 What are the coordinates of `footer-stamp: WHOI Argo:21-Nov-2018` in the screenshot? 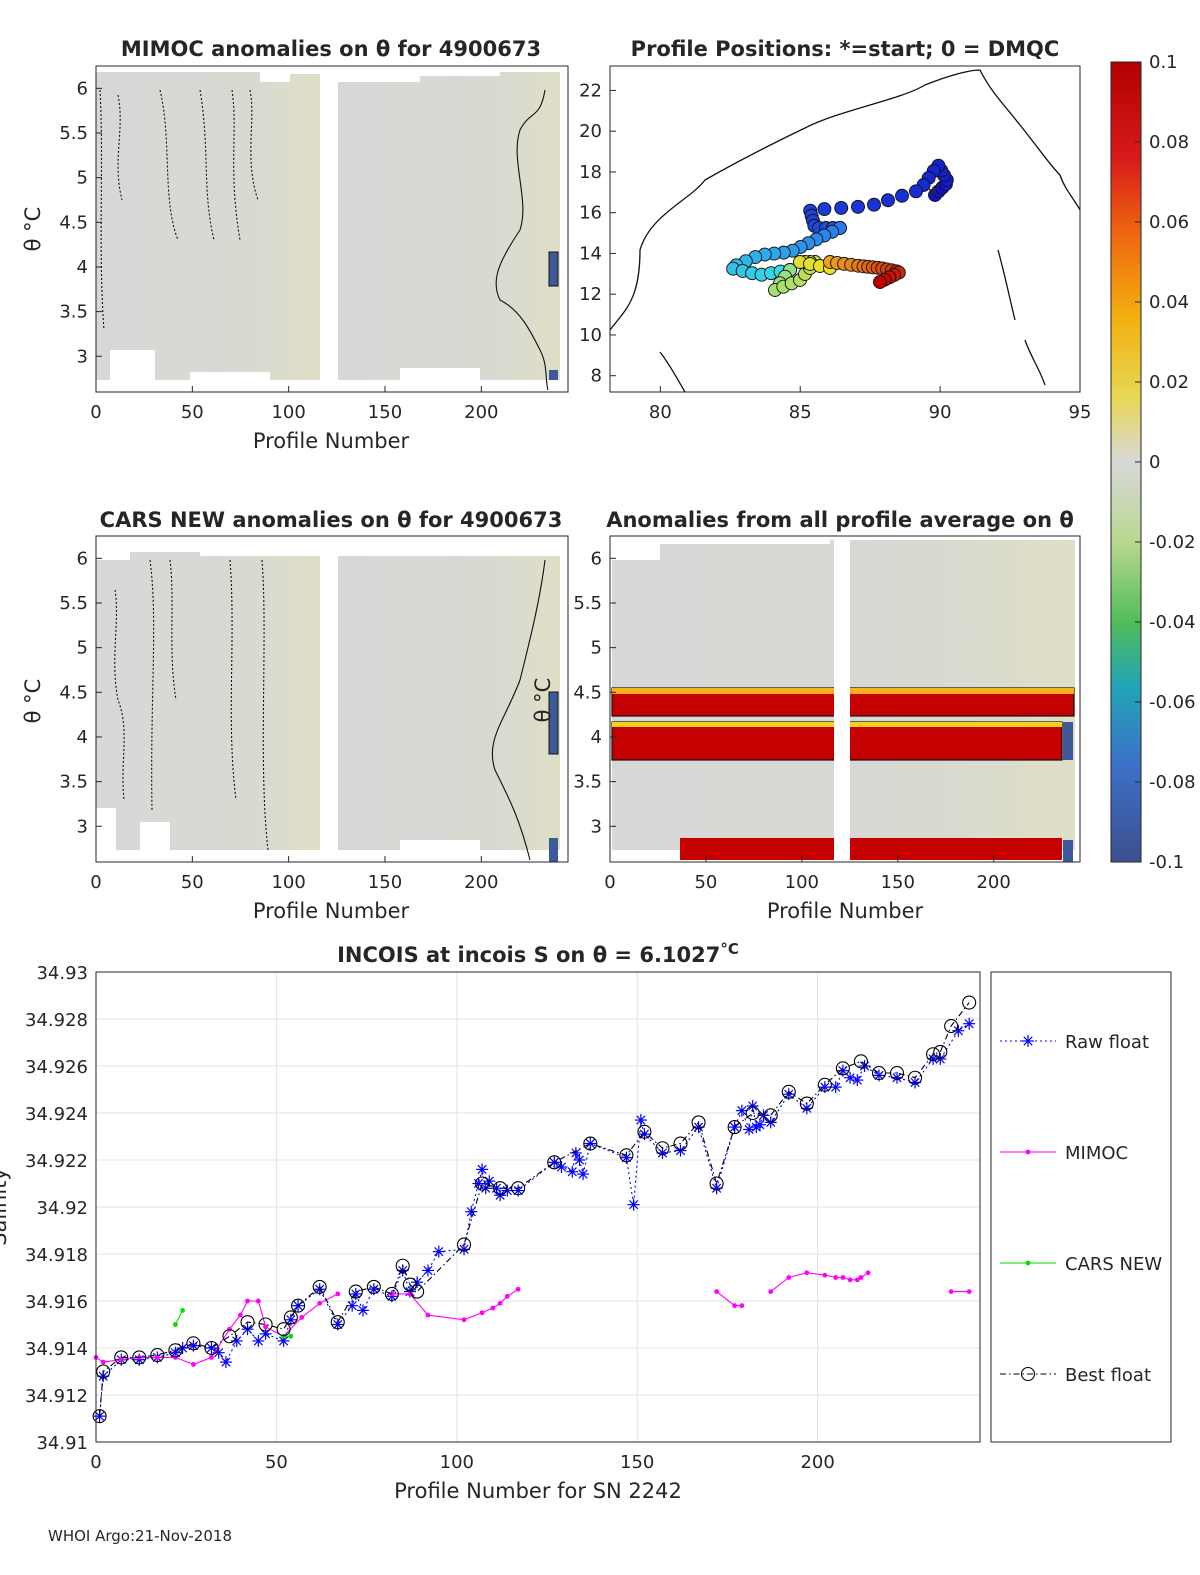 It's located at (140, 1536).